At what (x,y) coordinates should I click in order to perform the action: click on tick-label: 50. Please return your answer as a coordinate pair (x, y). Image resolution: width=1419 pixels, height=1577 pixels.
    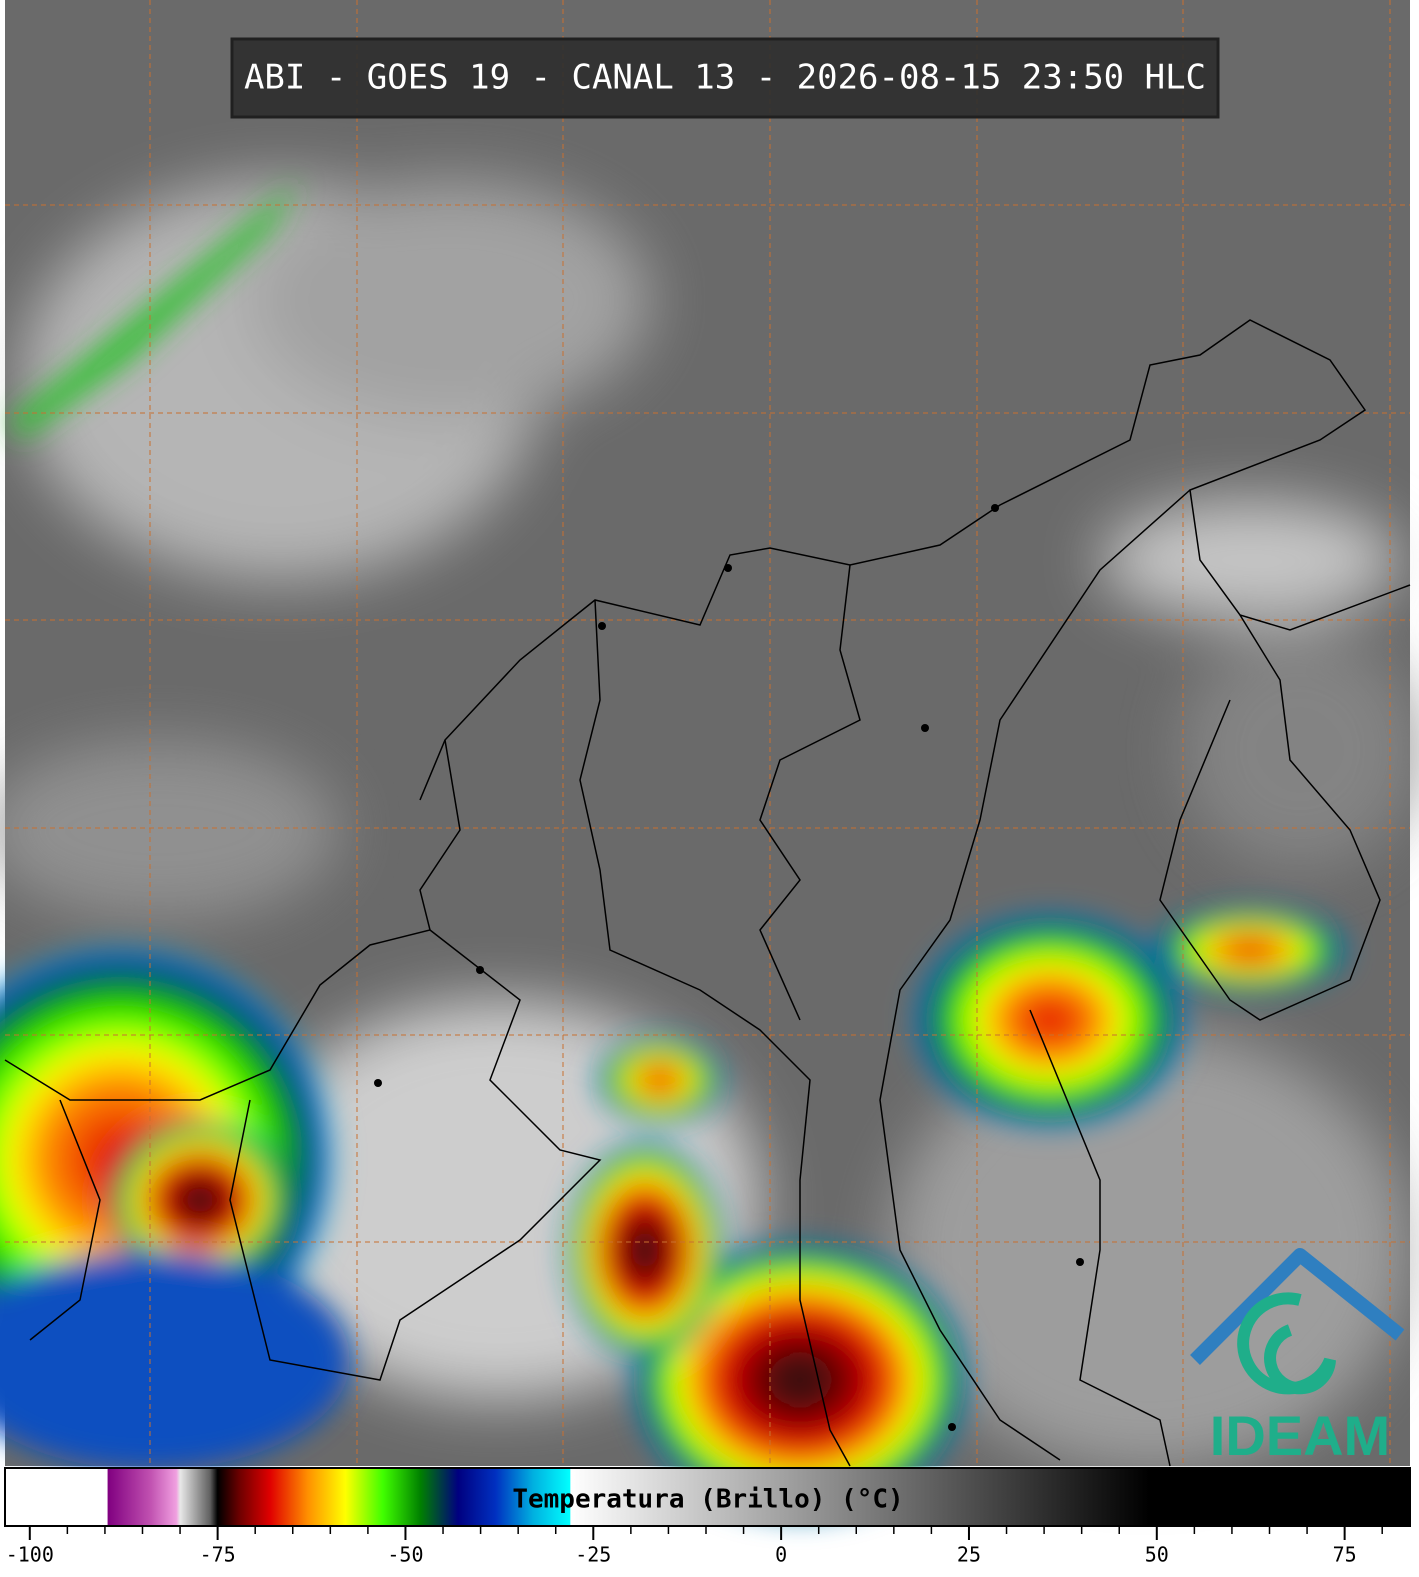
    Looking at the image, I should click on (1157, 1555).